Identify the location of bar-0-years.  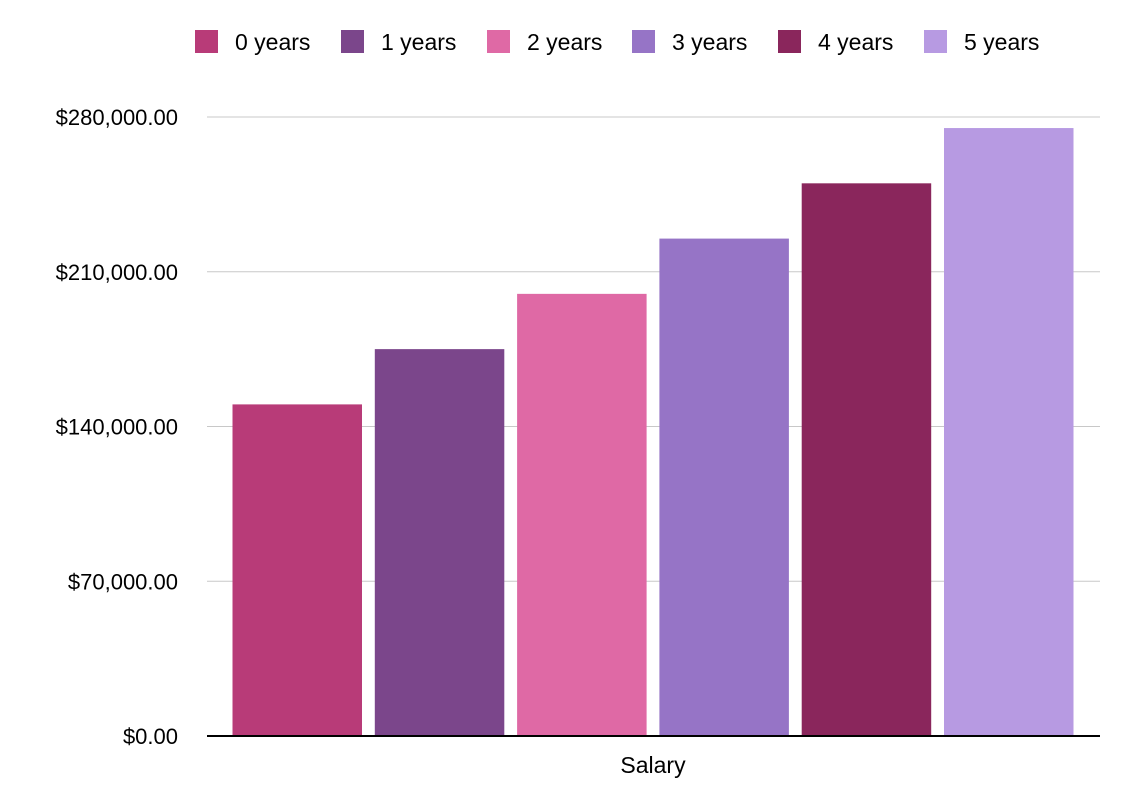
(297, 570).